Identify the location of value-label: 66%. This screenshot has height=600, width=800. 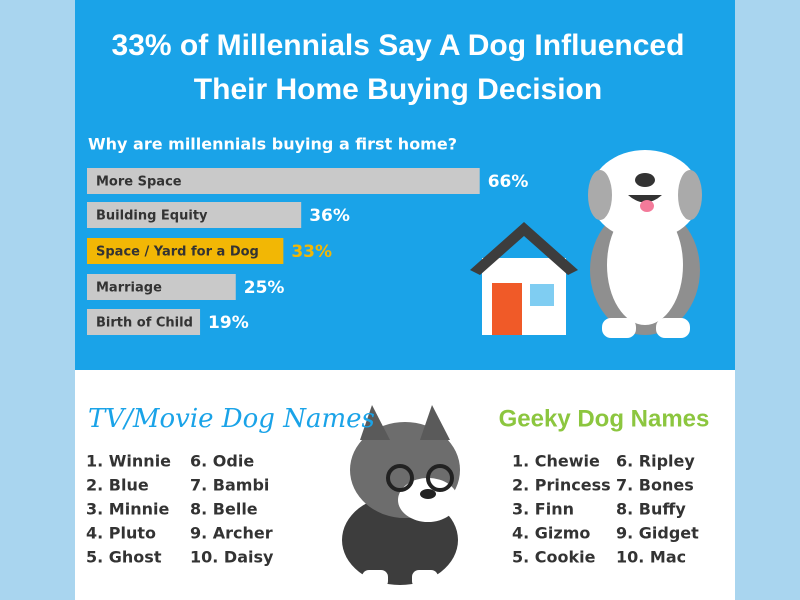
(508, 182).